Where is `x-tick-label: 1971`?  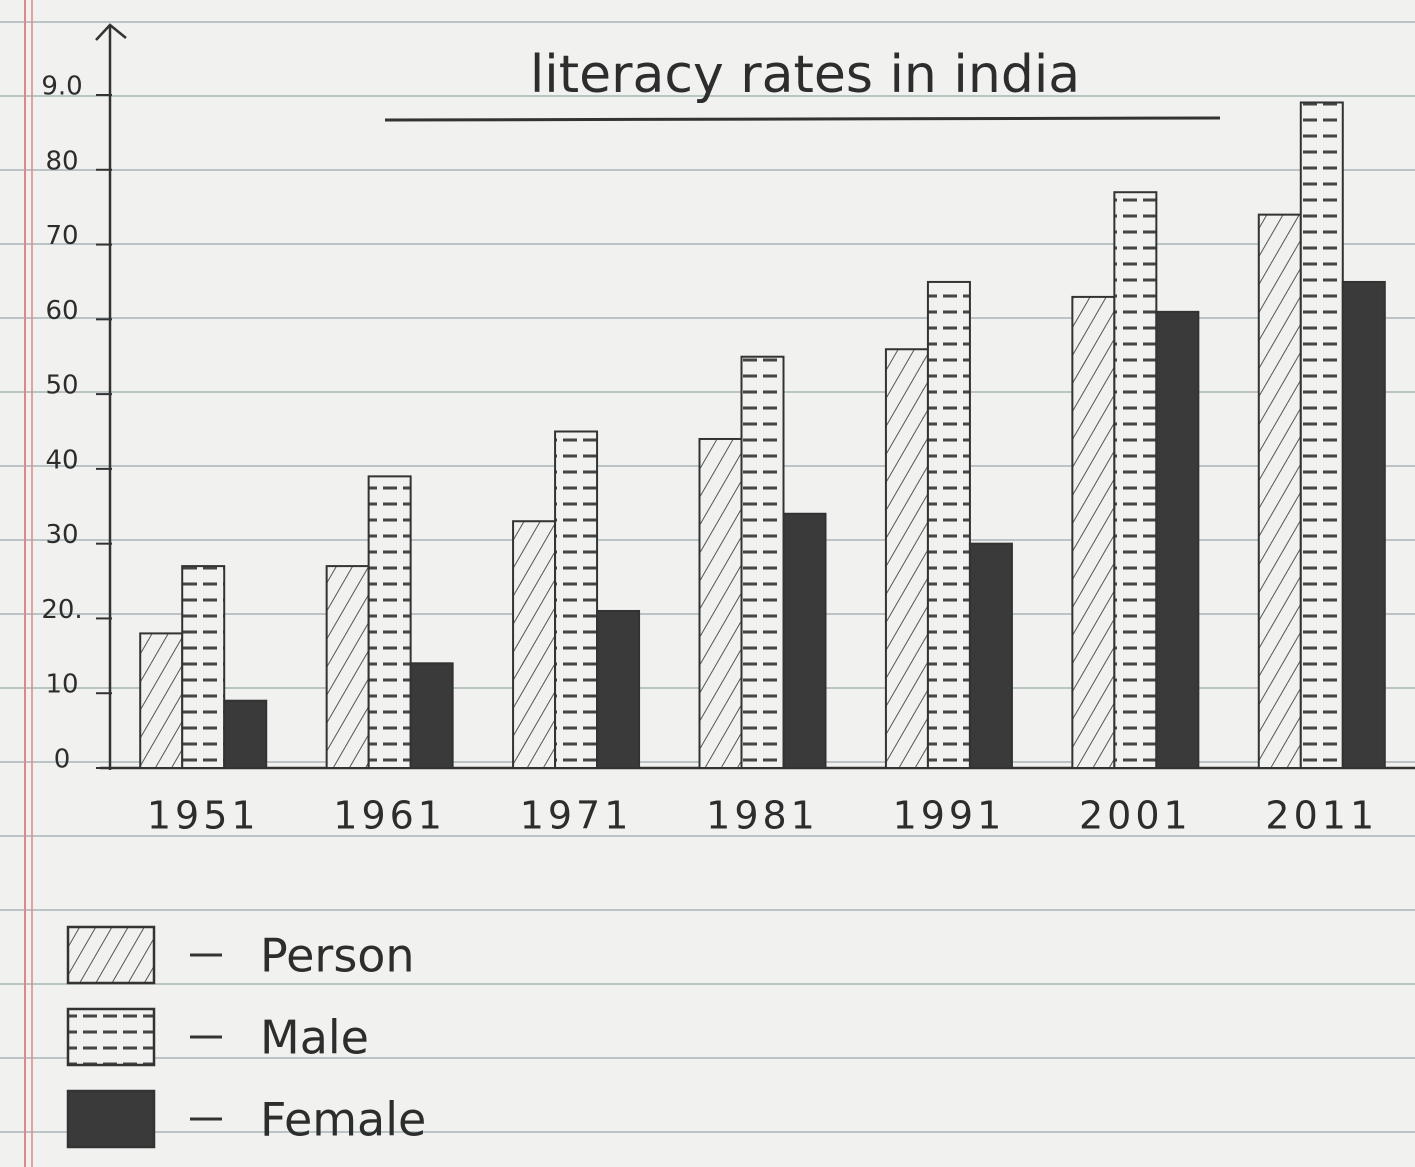
x-tick-label: 1971 is located at coordinates (576, 816).